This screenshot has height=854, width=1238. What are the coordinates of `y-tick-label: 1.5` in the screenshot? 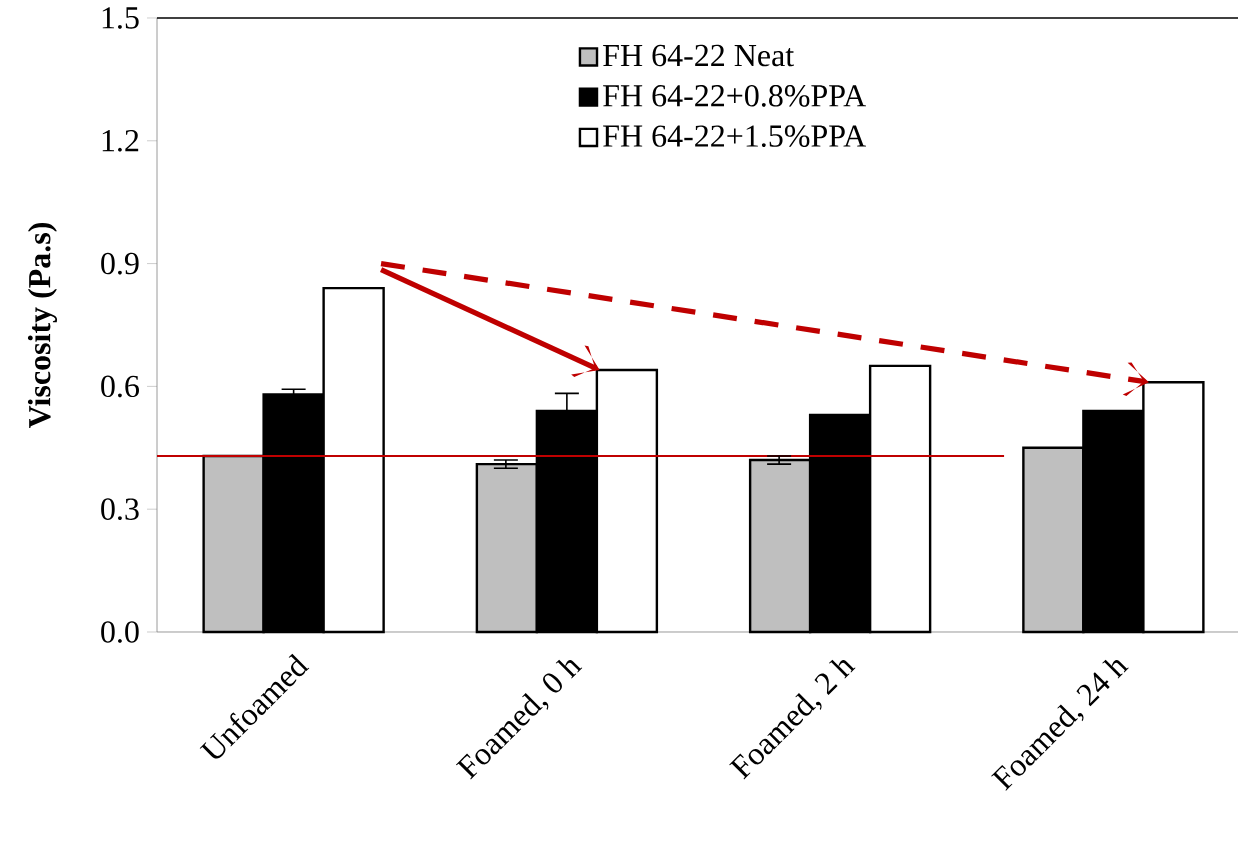 It's located at (120, 18).